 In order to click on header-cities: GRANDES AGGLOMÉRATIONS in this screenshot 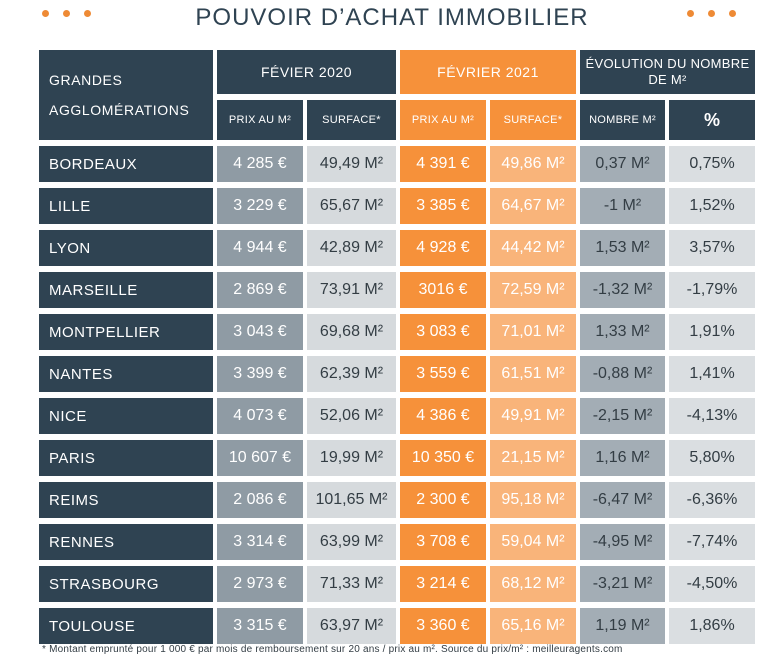, I will do `click(126, 95)`.